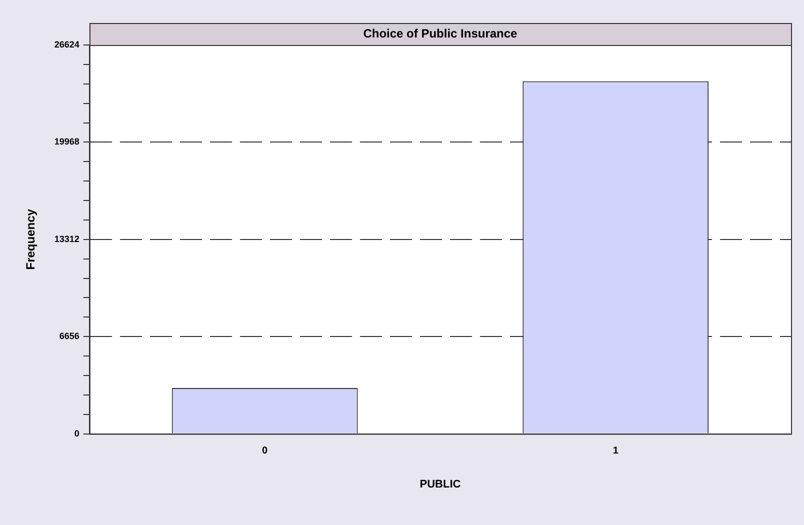 Image resolution: width=804 pixels, height=525 pixels. Describe the element at coordinates (615, 451) in the screenshot. I see `x-tick-label: 1` at that location.